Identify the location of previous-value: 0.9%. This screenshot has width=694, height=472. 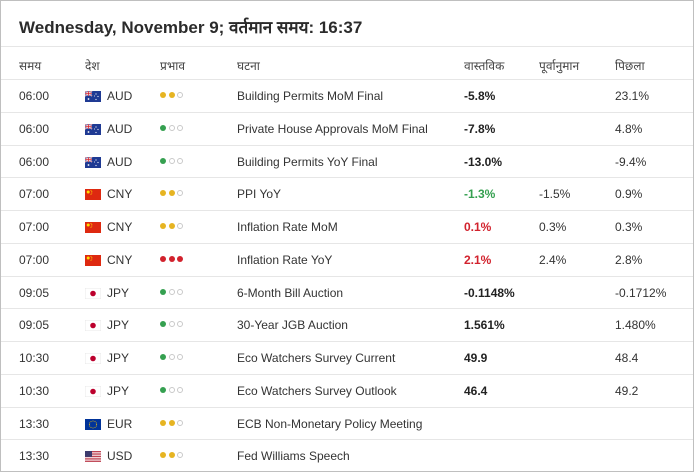
(629, 194).